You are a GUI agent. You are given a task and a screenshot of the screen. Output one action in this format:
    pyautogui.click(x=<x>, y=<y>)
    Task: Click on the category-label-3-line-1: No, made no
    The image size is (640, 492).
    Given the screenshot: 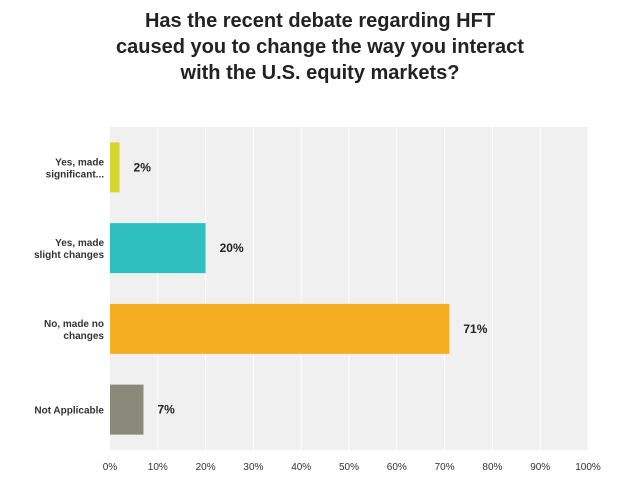 What is the action you would take?
    pyautogui.click(x=74, y=324)
    